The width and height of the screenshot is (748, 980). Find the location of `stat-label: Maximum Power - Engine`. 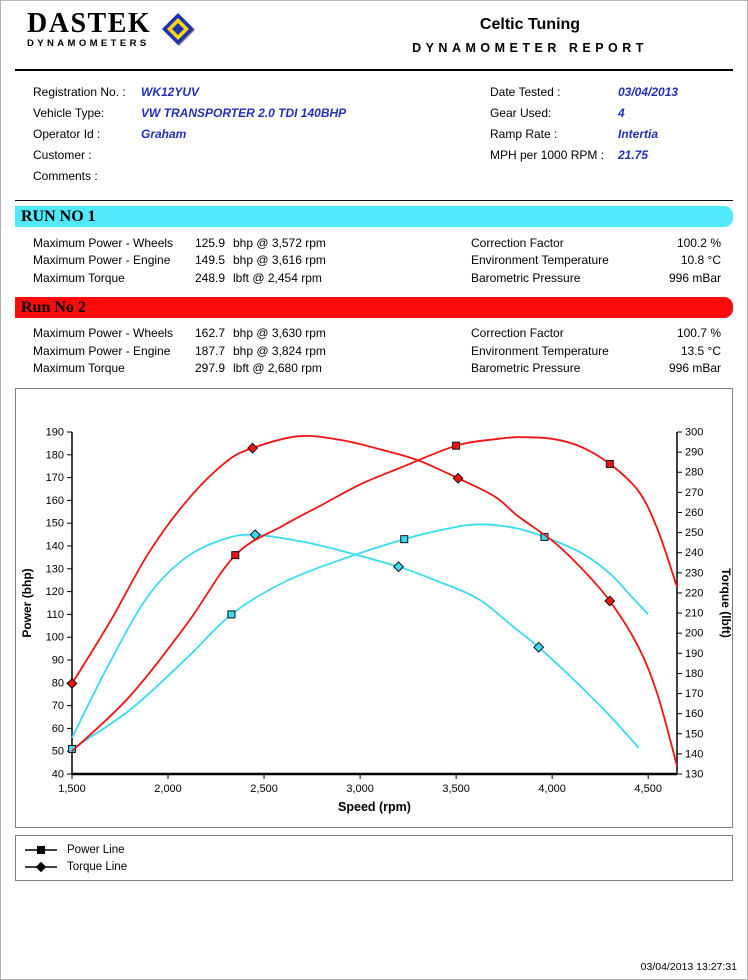

stat-label: Maximum Power - Engine is located at coordinates (102, 260).